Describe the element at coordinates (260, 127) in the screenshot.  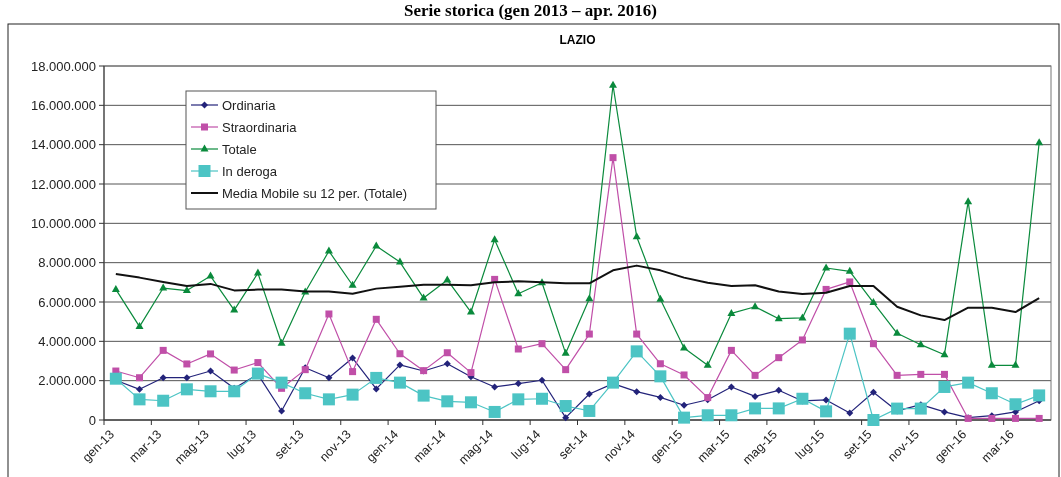
I see `legend-label: Straordinaria` at that location.